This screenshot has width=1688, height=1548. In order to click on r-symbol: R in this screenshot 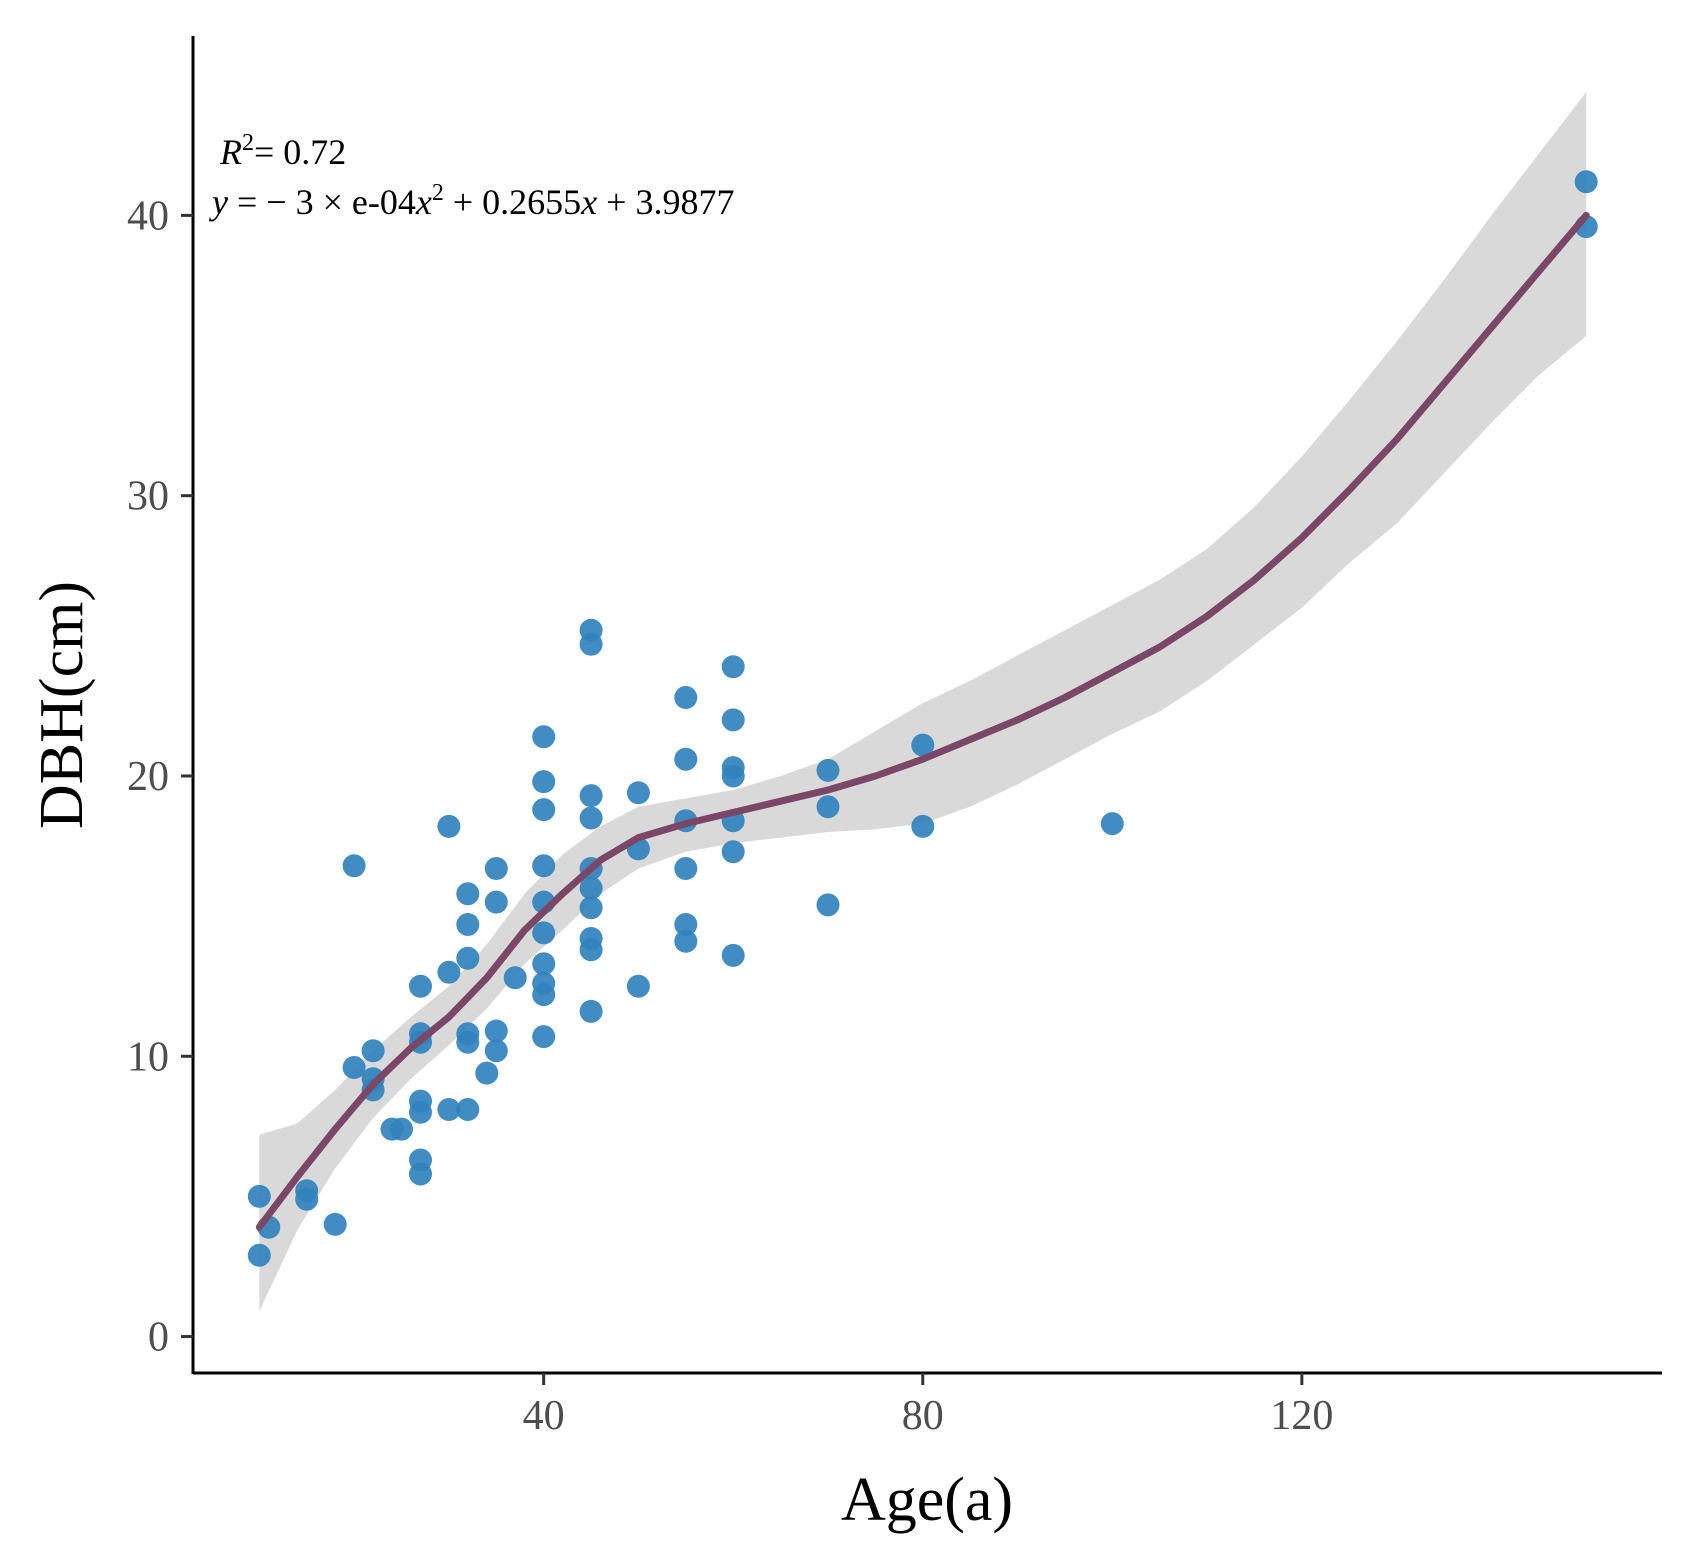, I will do `click(230, 152)`.